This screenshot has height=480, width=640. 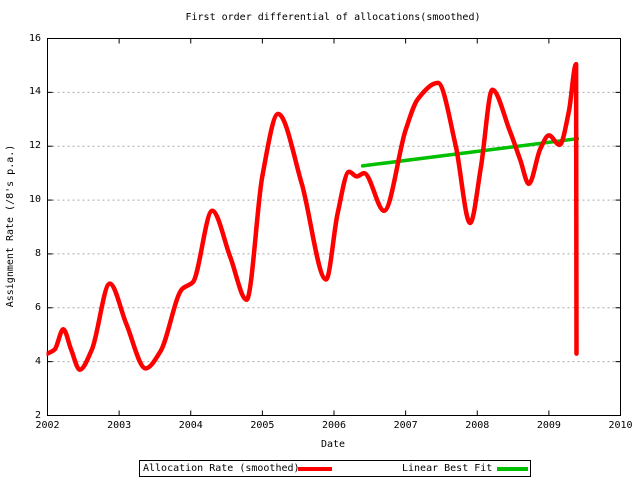 I want to click on y-tick-label: 2, so click(x=37, y=415).